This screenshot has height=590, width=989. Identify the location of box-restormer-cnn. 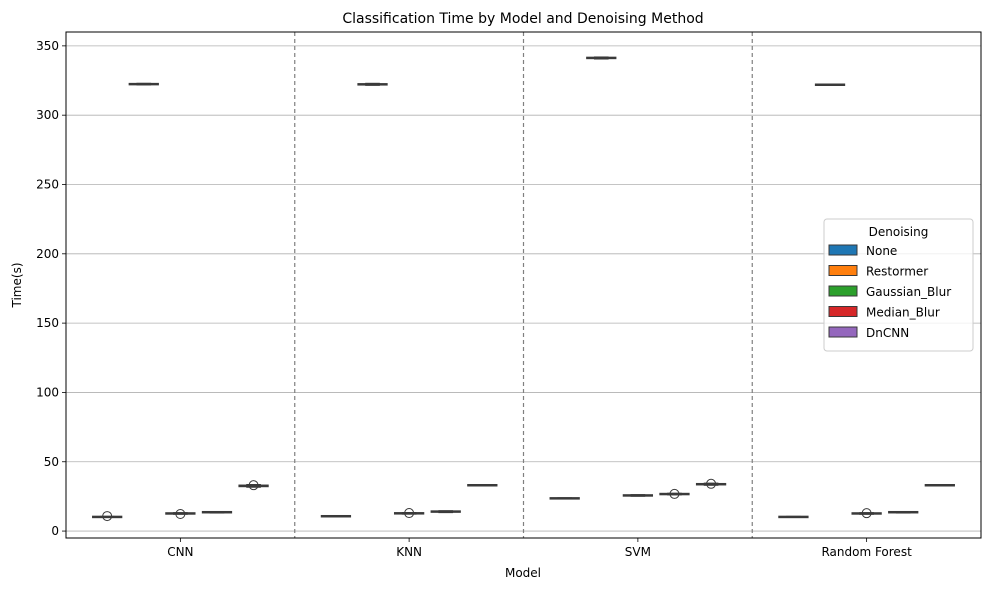
(143, 84).